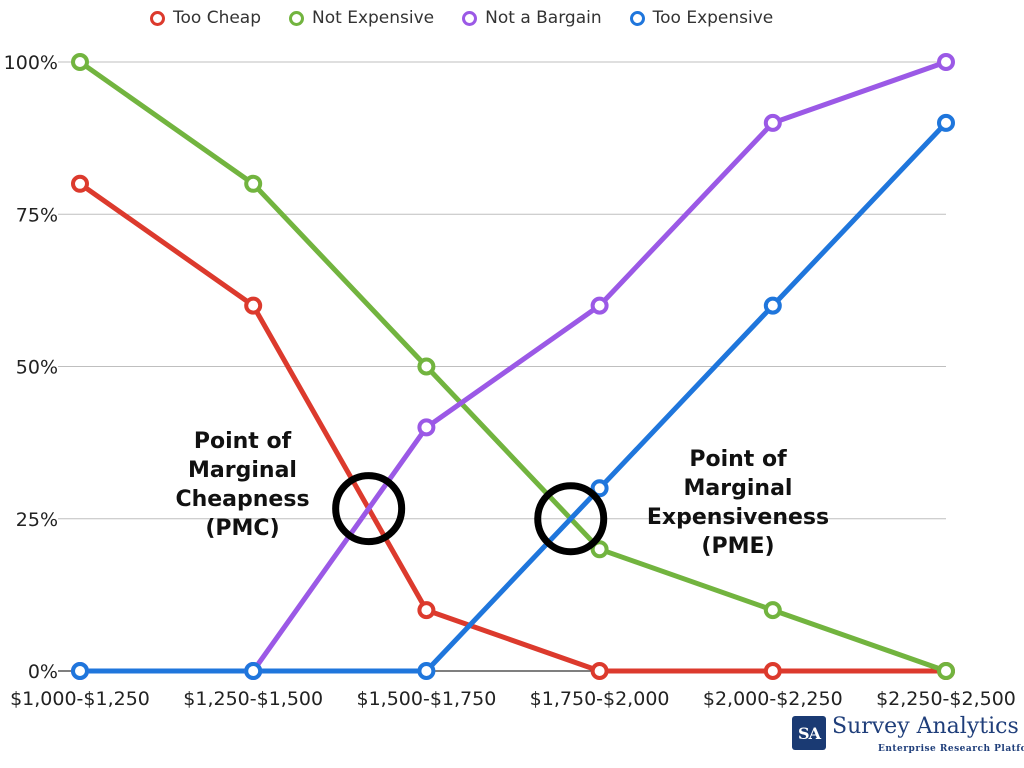 This screenshot has height=768, width=1024. I want to click on pmc-line: Point of, so click(242, 441).